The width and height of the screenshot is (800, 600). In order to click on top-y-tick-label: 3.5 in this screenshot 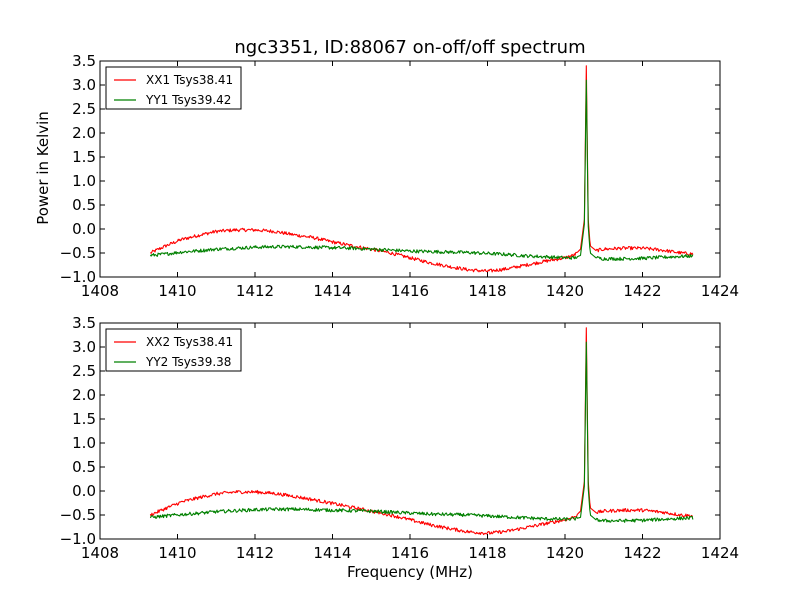, I will do `click(84, 61)`.